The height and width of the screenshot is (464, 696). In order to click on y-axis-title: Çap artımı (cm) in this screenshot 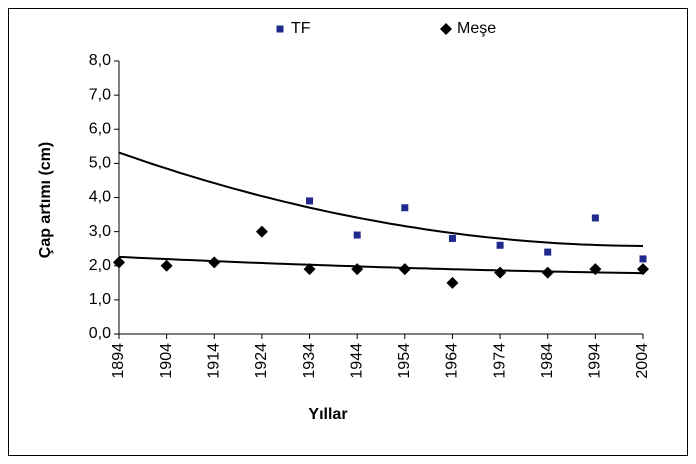, I will do `click(45, 200)`.